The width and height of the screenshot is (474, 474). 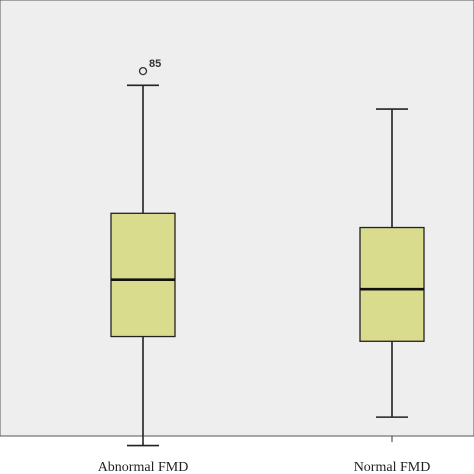 What do you see at coordinates (155, 64) in the screenshot?
I see `outlier-label: 85` at bounding box center [155, 64].